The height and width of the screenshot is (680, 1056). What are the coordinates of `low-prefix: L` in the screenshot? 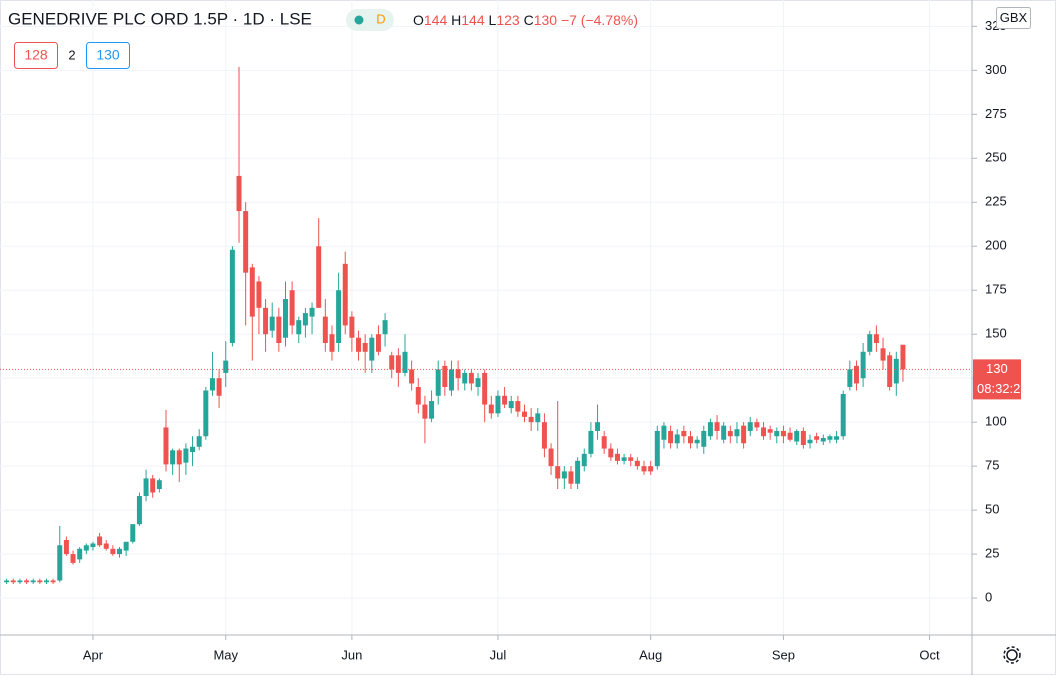 It's located at (493, 20).